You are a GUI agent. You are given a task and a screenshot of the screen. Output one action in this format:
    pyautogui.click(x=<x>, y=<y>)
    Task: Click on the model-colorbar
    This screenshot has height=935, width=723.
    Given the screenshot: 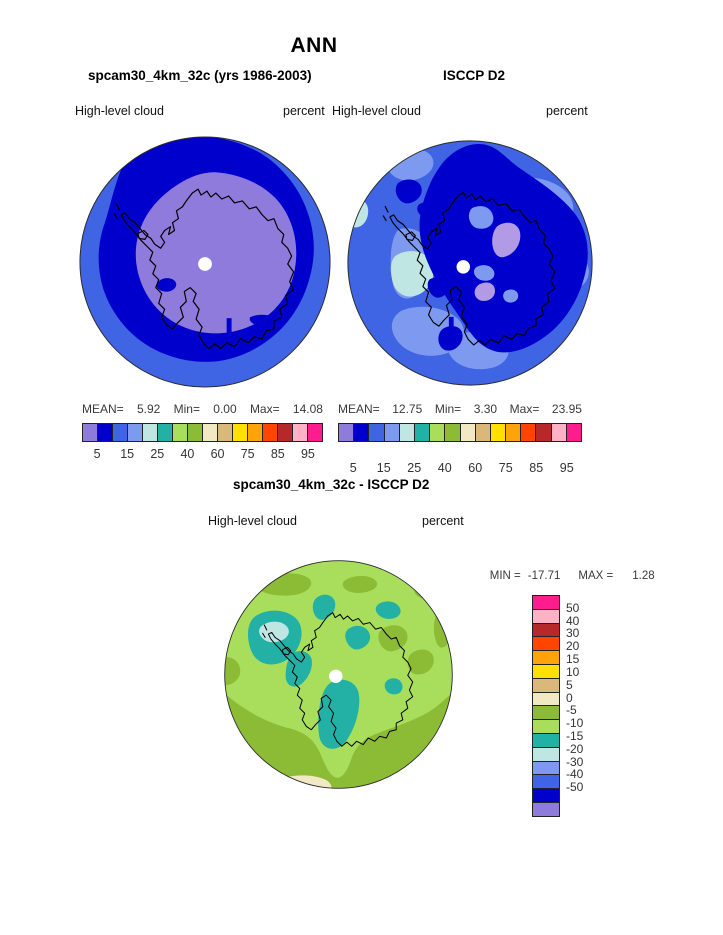 What is the action you would take?
    pyautogui.click(x=202, y=432)
    